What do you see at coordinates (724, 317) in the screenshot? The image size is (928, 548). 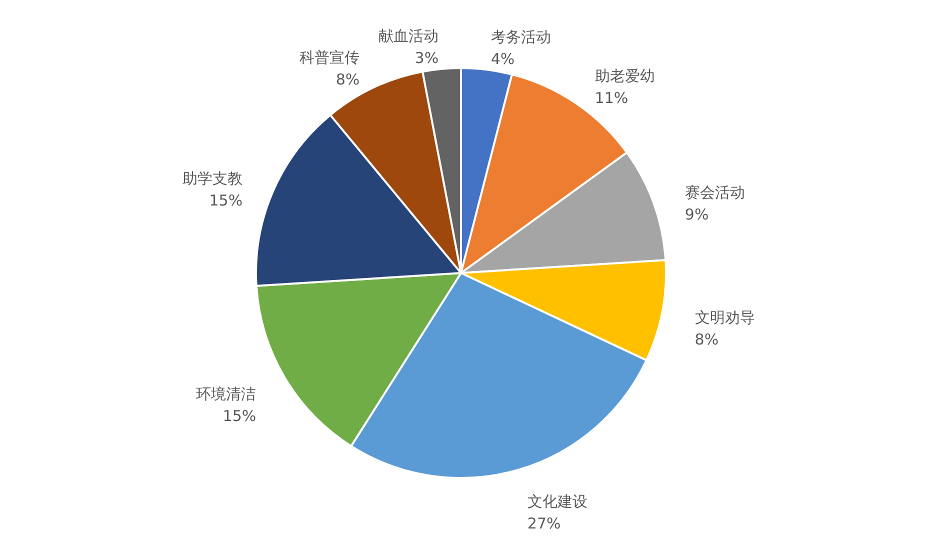 I see `slice-label: 文明劝导` at bounding box center [724, 317].